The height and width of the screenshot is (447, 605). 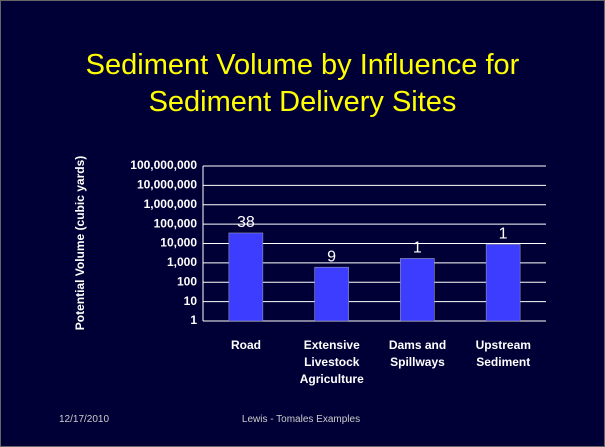 I want to click on y-axis-label: Potential Volume (cubic yards), so click(x=80, y=243).